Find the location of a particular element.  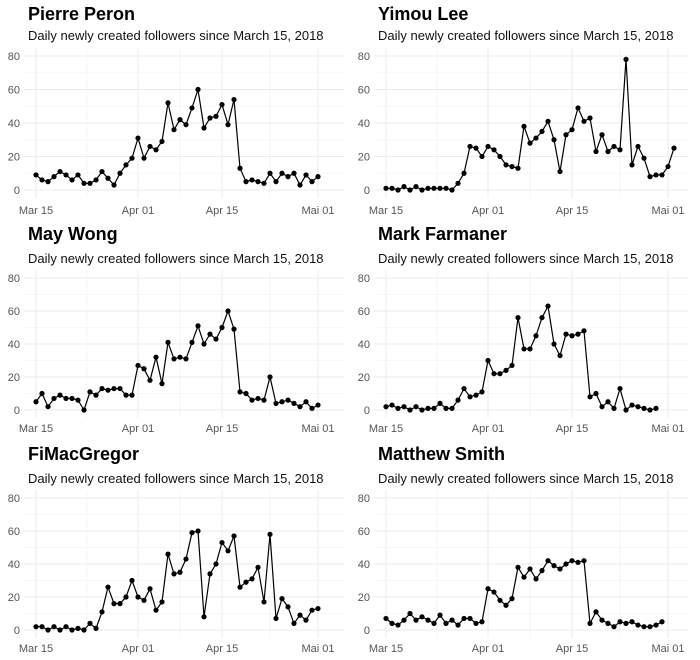

panel-title: May Wong is located at coordinates (73, 234).